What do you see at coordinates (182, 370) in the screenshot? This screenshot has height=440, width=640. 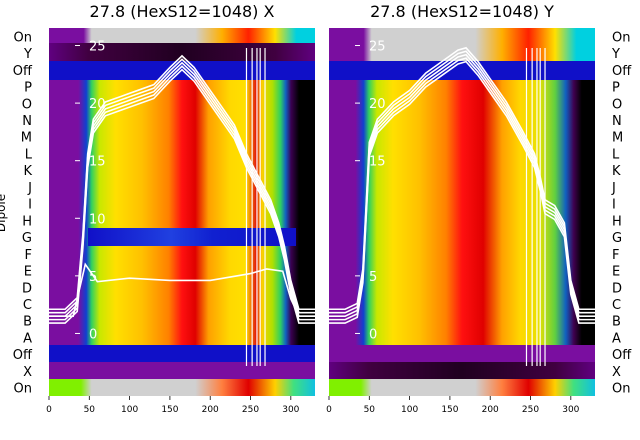 I see `heatmap-row-x` at bounding box center [182, 370].